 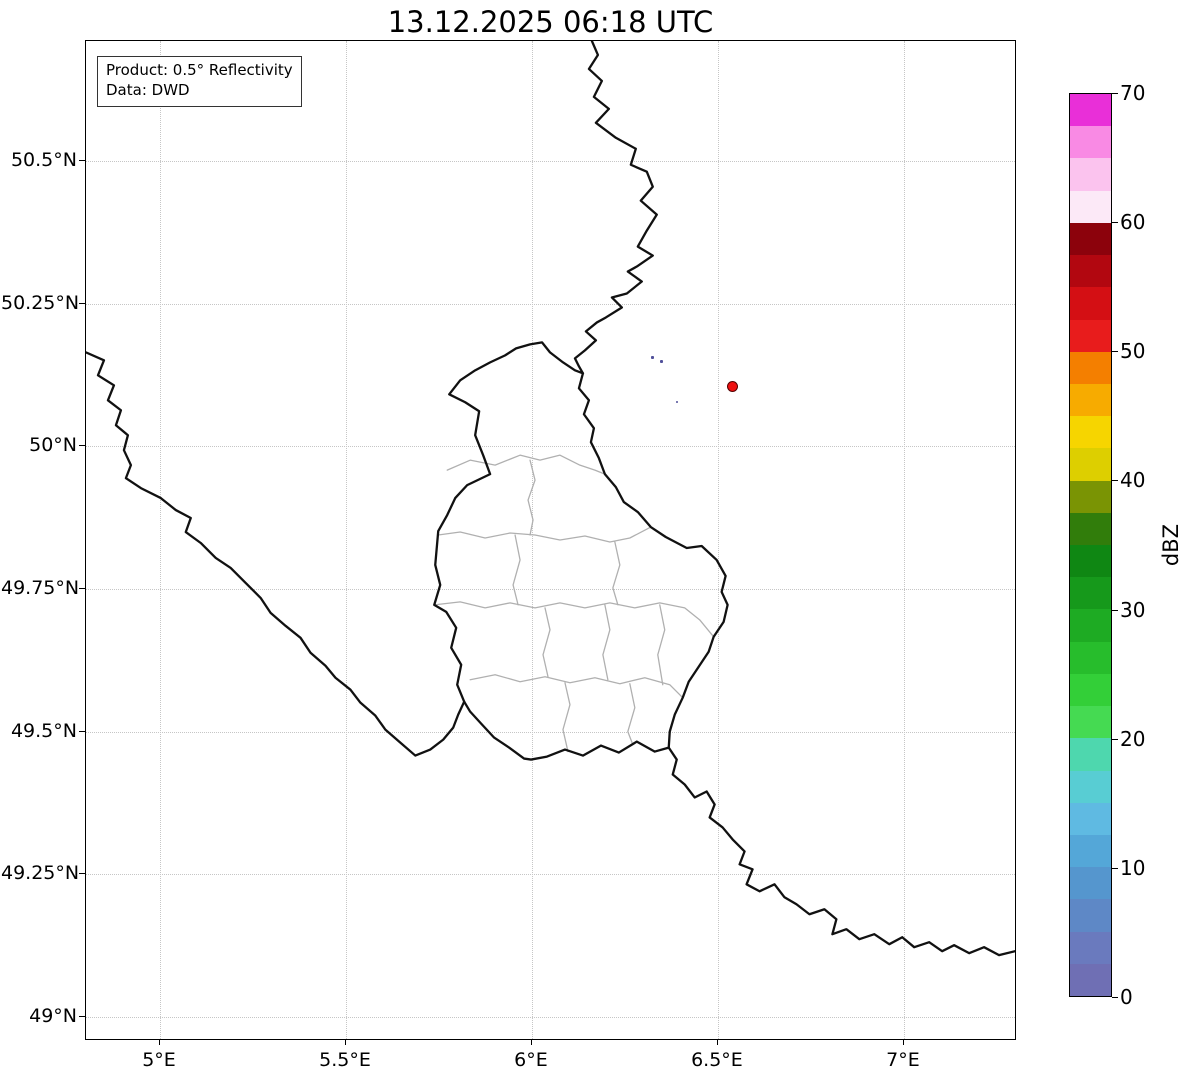 I want to click on y-tick-label: 50.25°N, so click(x=40, y=302).